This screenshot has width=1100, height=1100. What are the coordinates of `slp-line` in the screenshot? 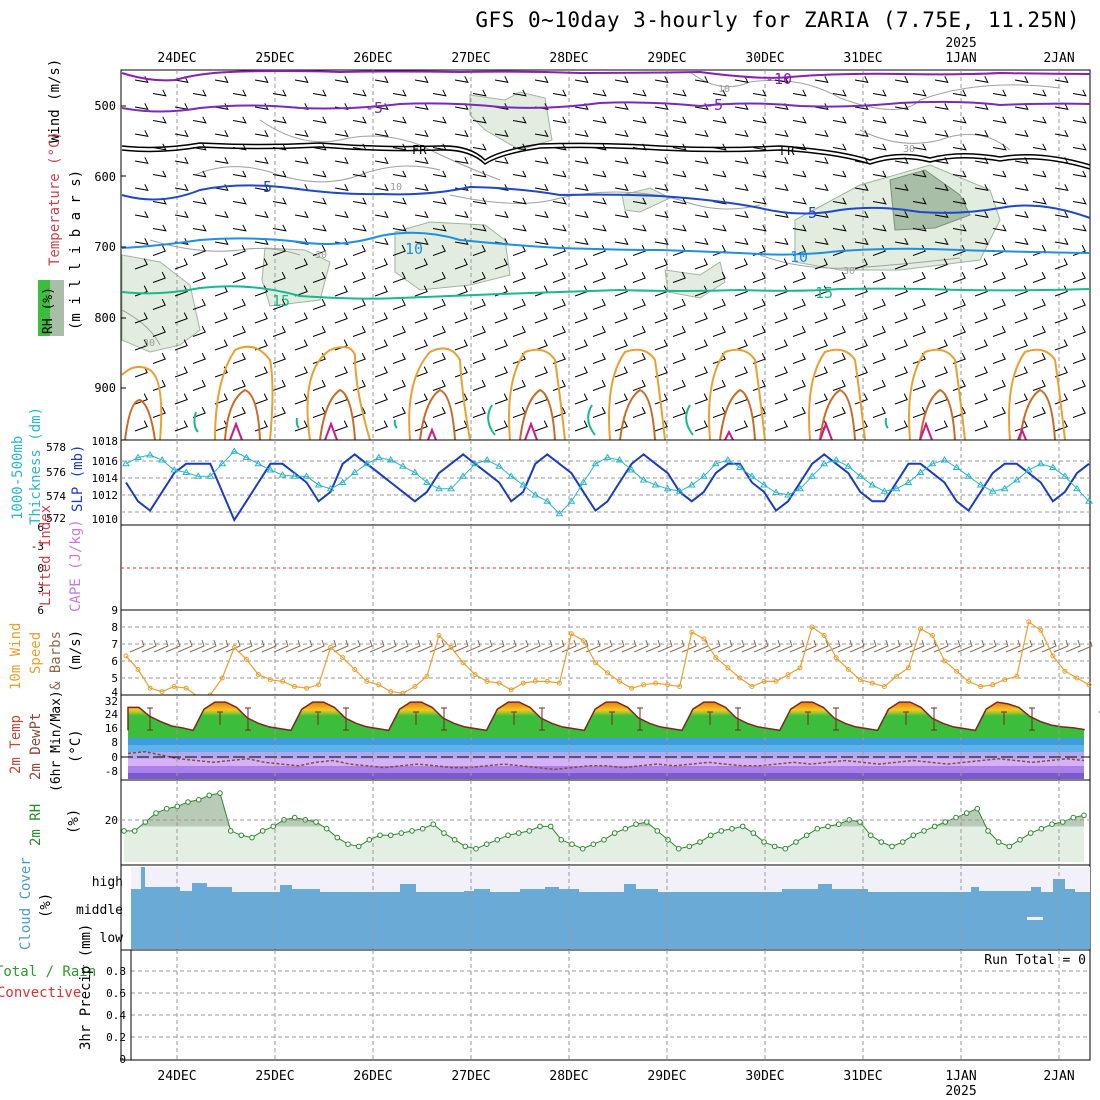 It's located at (607, 488).